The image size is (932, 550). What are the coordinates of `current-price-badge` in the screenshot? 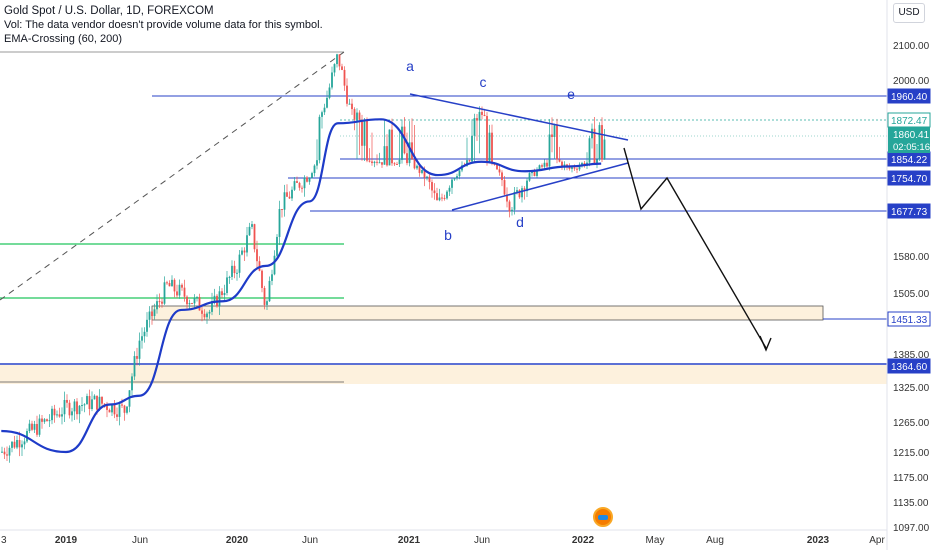 It's located at (909, 140).